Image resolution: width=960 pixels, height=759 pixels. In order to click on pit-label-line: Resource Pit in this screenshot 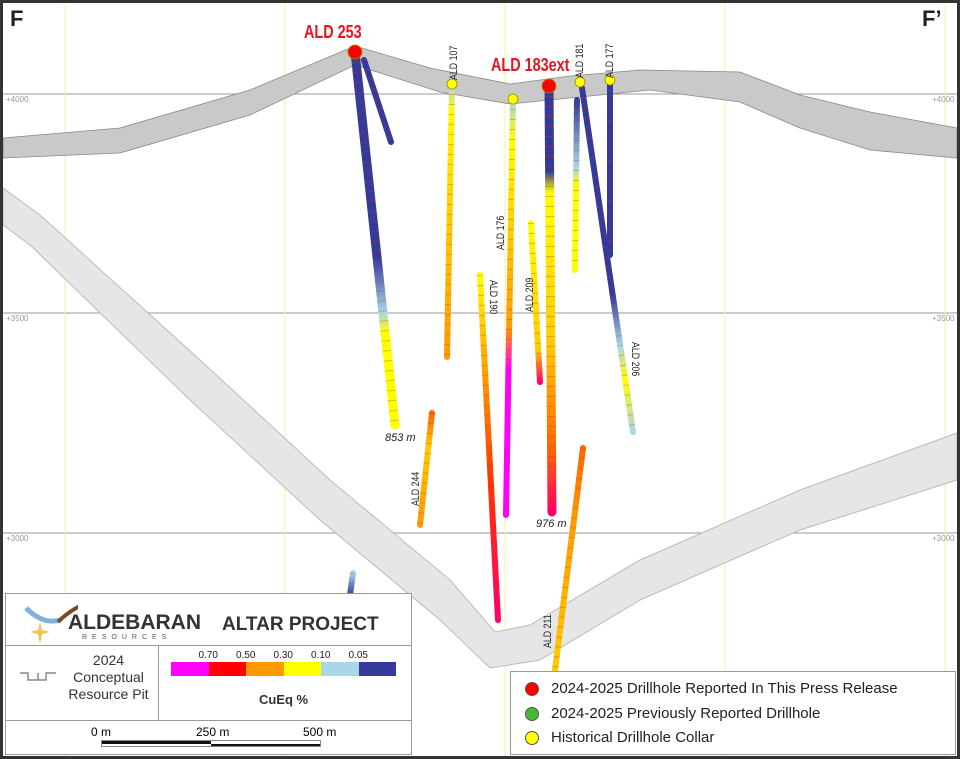, I will do `click(108, 694)`.